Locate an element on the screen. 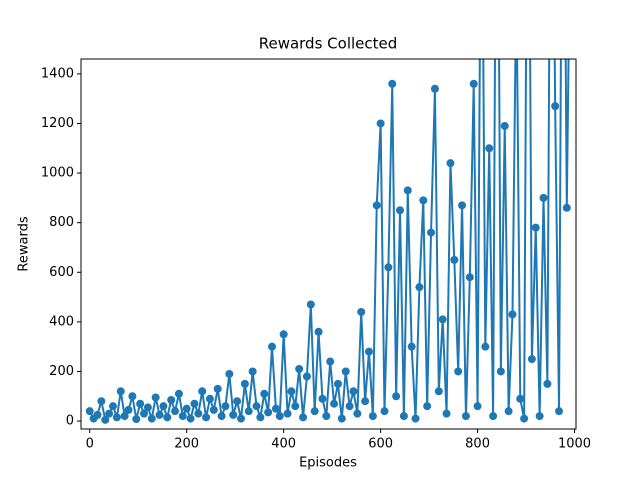  y-tick-label: 800 is located at coordinates (61, 222).